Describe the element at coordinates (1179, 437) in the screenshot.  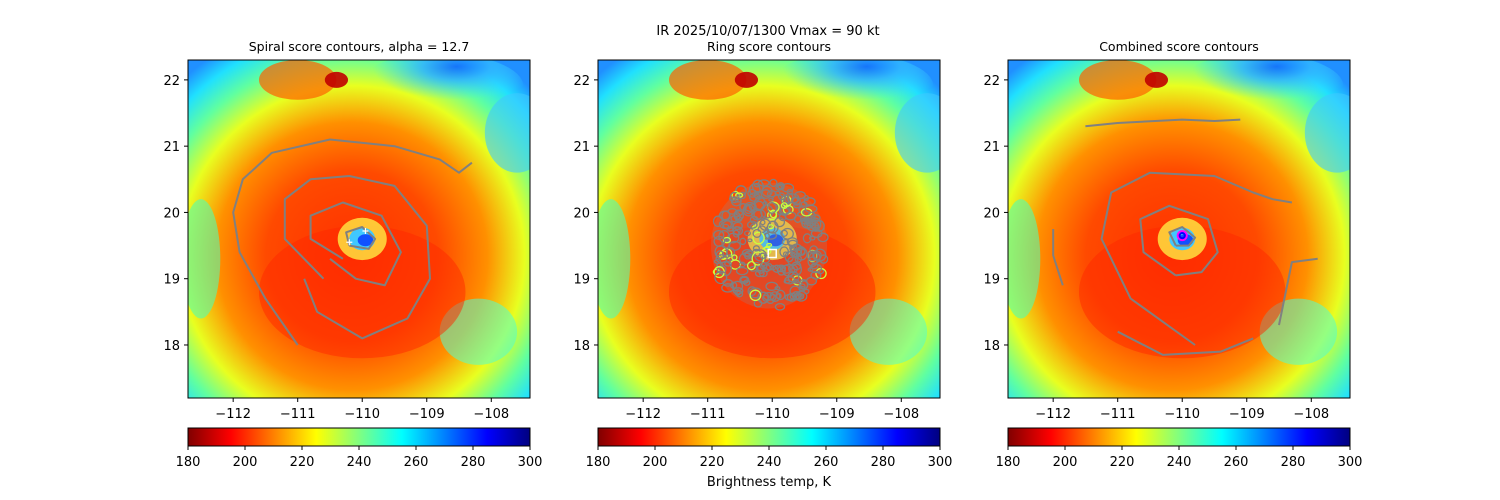
I see `colorbar-gradient` at that location.